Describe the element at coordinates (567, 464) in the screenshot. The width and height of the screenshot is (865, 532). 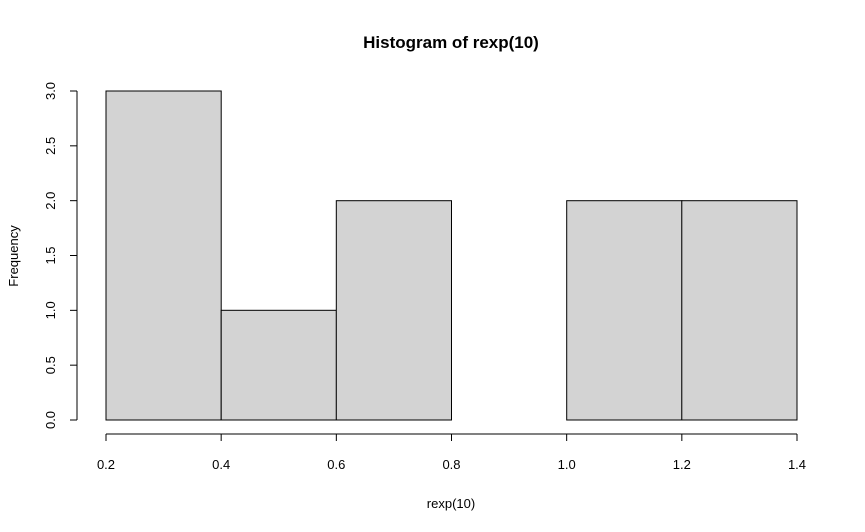
I see `x-tick-label: 1.0` at that location.